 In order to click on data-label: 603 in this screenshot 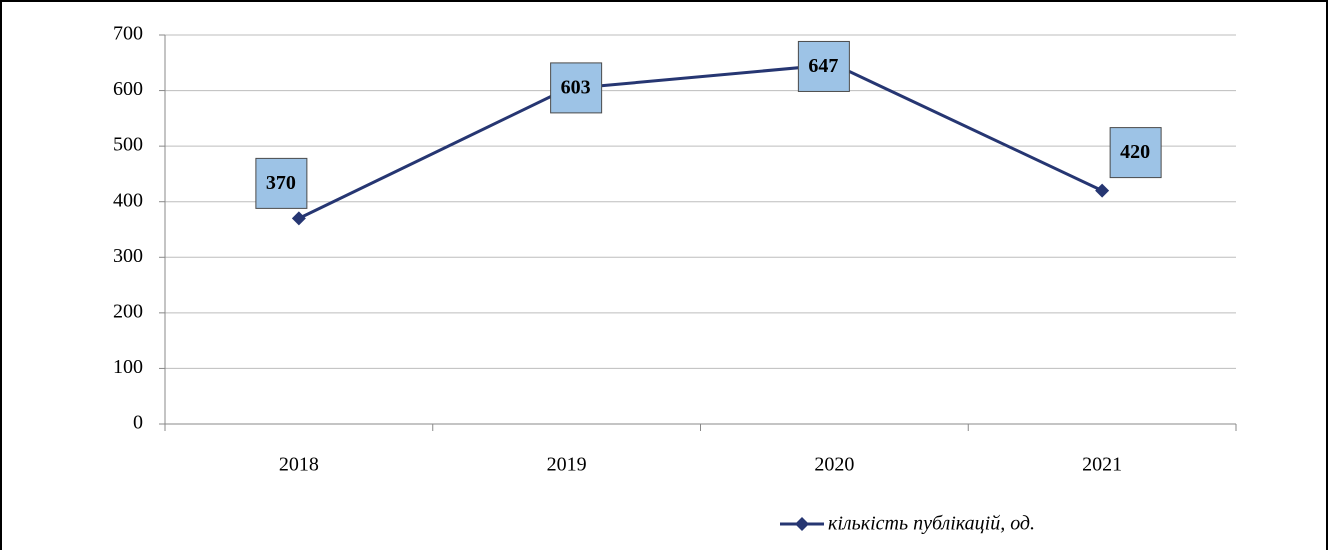, I will do `click(576, 87)`.